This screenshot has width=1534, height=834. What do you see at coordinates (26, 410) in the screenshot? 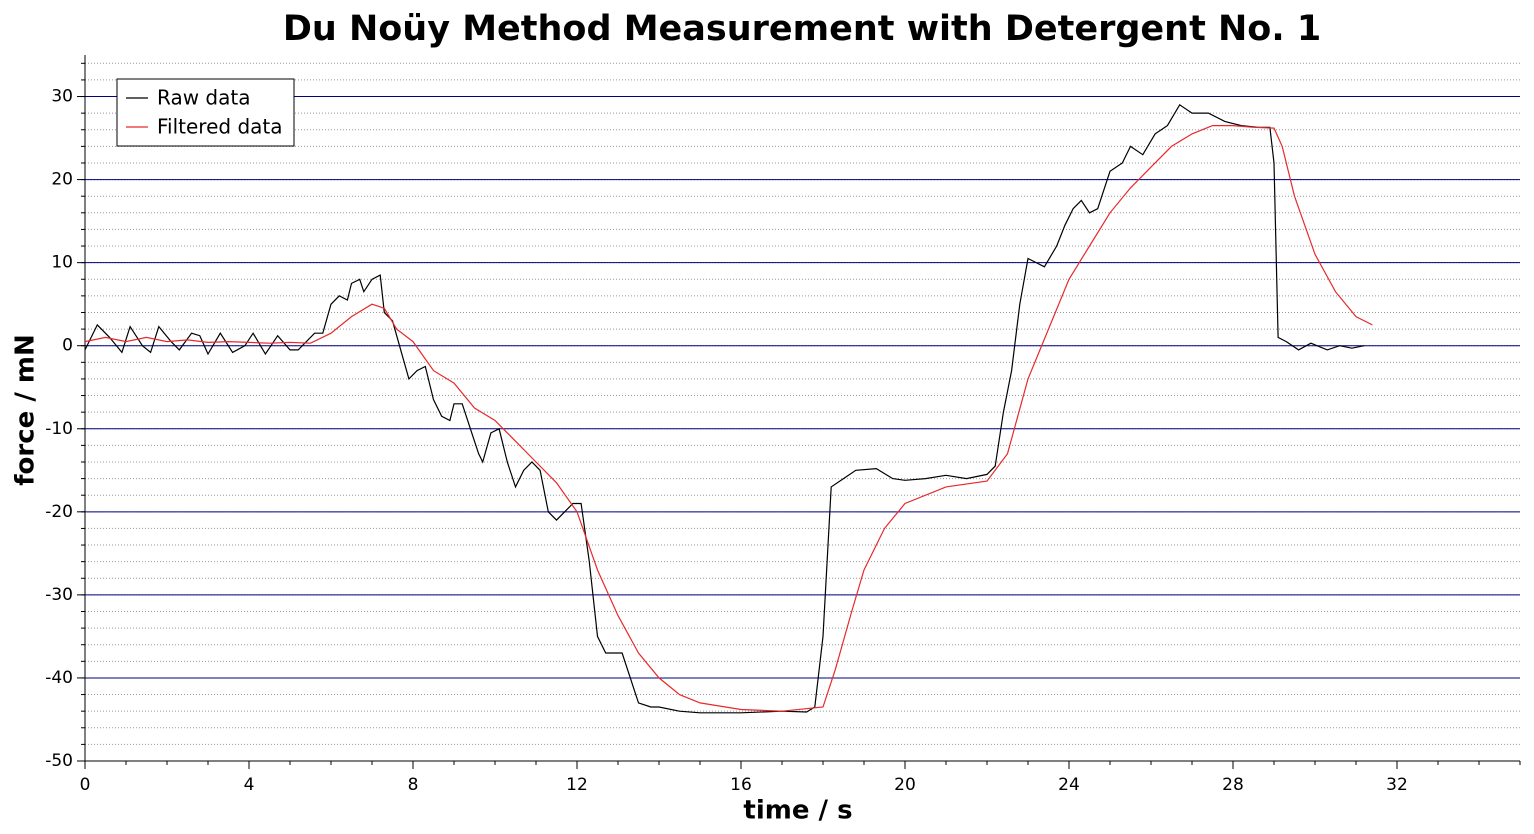
I see `y-axis-label: force / mN` at bounding box center [26, 410].